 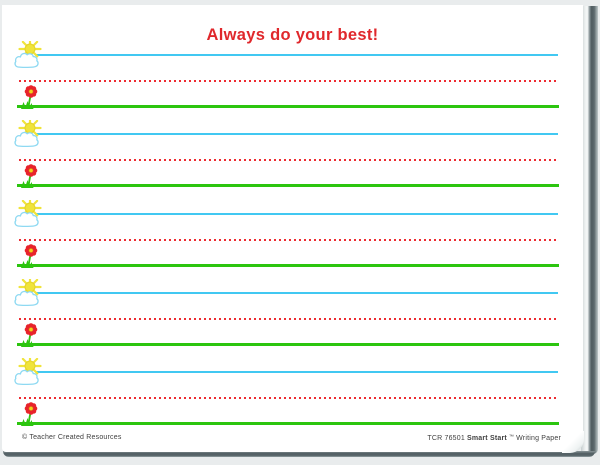 What do you see at coordinates (299, 454) in the screenshot?
I see `pad-bottom-edge` at bounding box center [299, 454].